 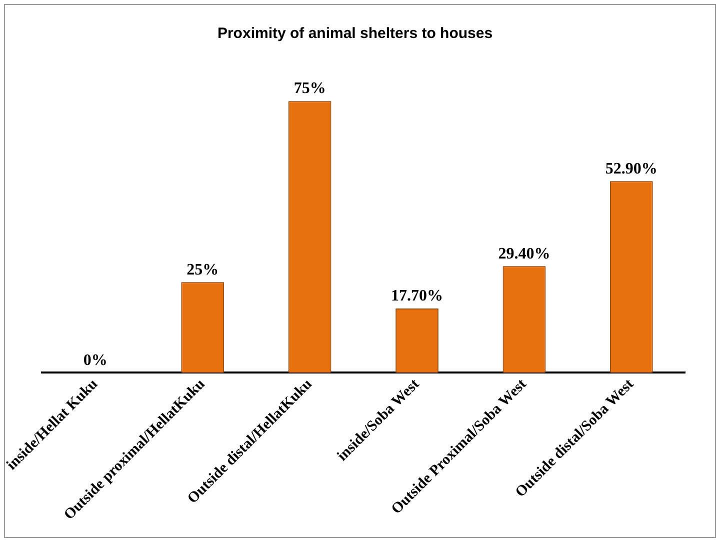 I want to click on data-label: 17.70%, so click(x=417, y=296).